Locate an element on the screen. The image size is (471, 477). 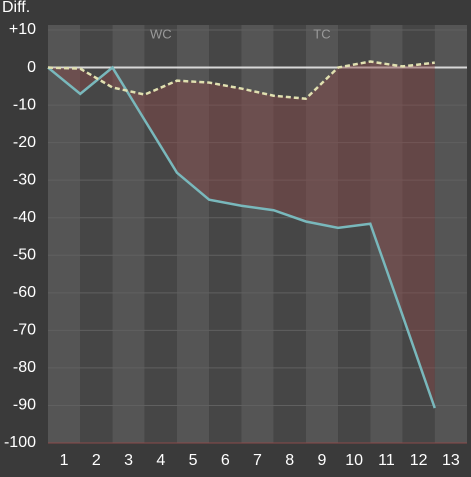
x-tick-label: 9 is located at coordinates (322, 460).